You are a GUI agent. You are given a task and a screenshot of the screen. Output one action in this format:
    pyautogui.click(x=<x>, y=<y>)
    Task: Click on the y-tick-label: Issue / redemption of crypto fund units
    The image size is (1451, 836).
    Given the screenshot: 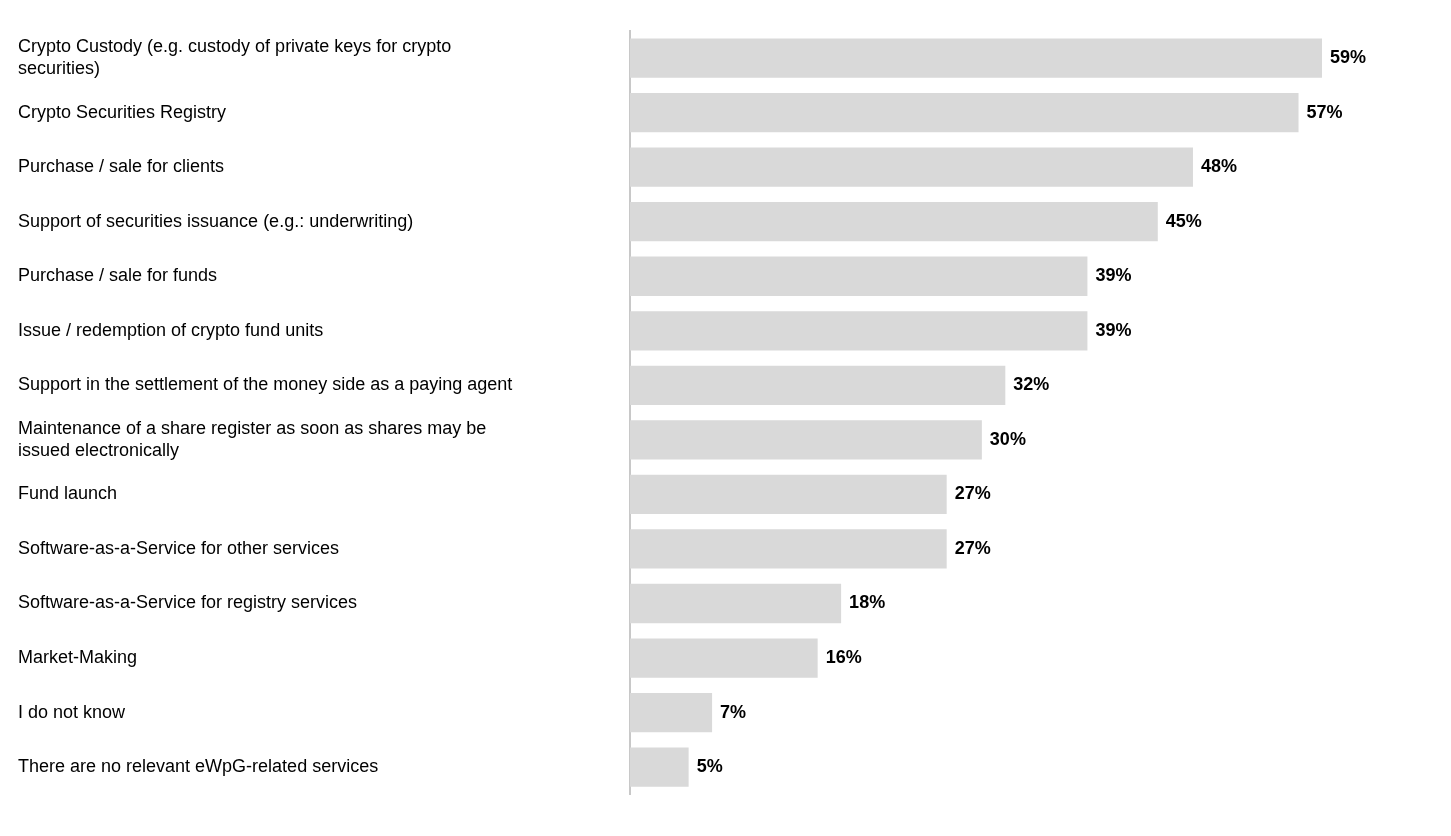 What is the action you would take?
    pyautogui.click(x=171, y=329)
    